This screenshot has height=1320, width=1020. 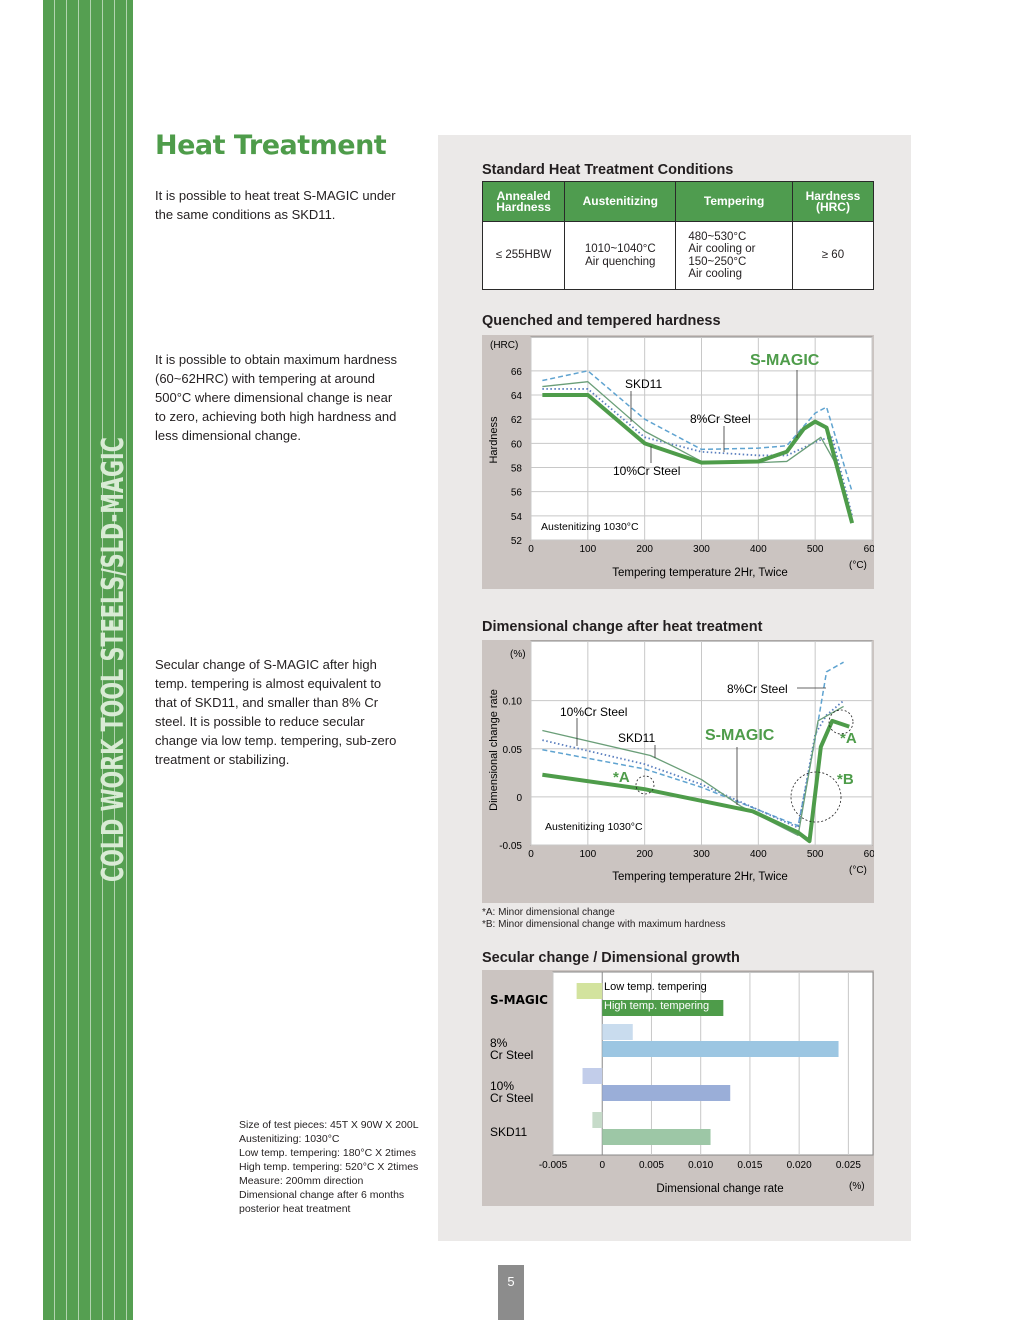 I want to click on header-annealed: Annealed Hardness, so click(x=523, y=201).